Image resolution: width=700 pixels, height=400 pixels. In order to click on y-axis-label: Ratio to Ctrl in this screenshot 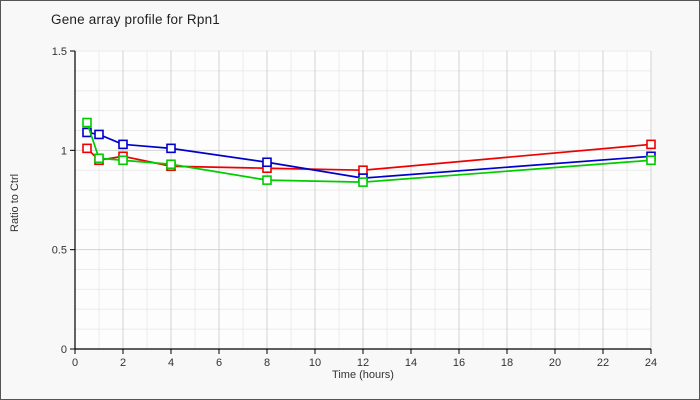, I will do `click(15, 202)`.